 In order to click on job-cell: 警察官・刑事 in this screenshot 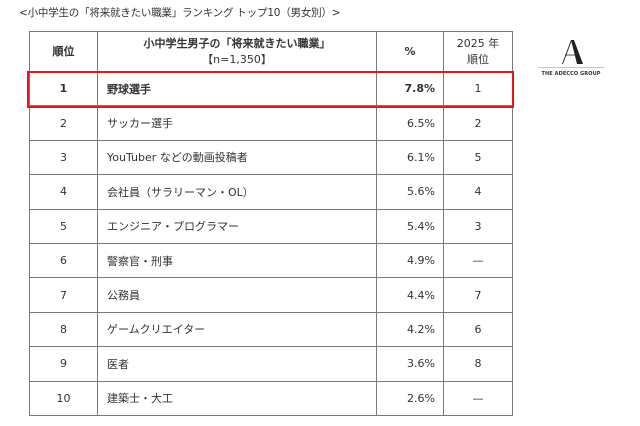, I will do `click(237, 260)`.